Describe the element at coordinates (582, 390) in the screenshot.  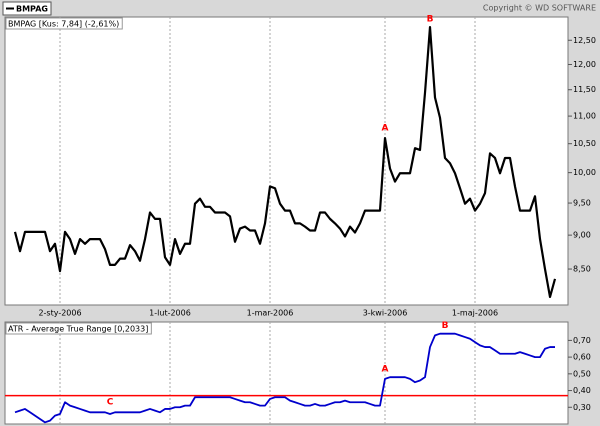
I see `y-tick-label: 0,40` at that location.